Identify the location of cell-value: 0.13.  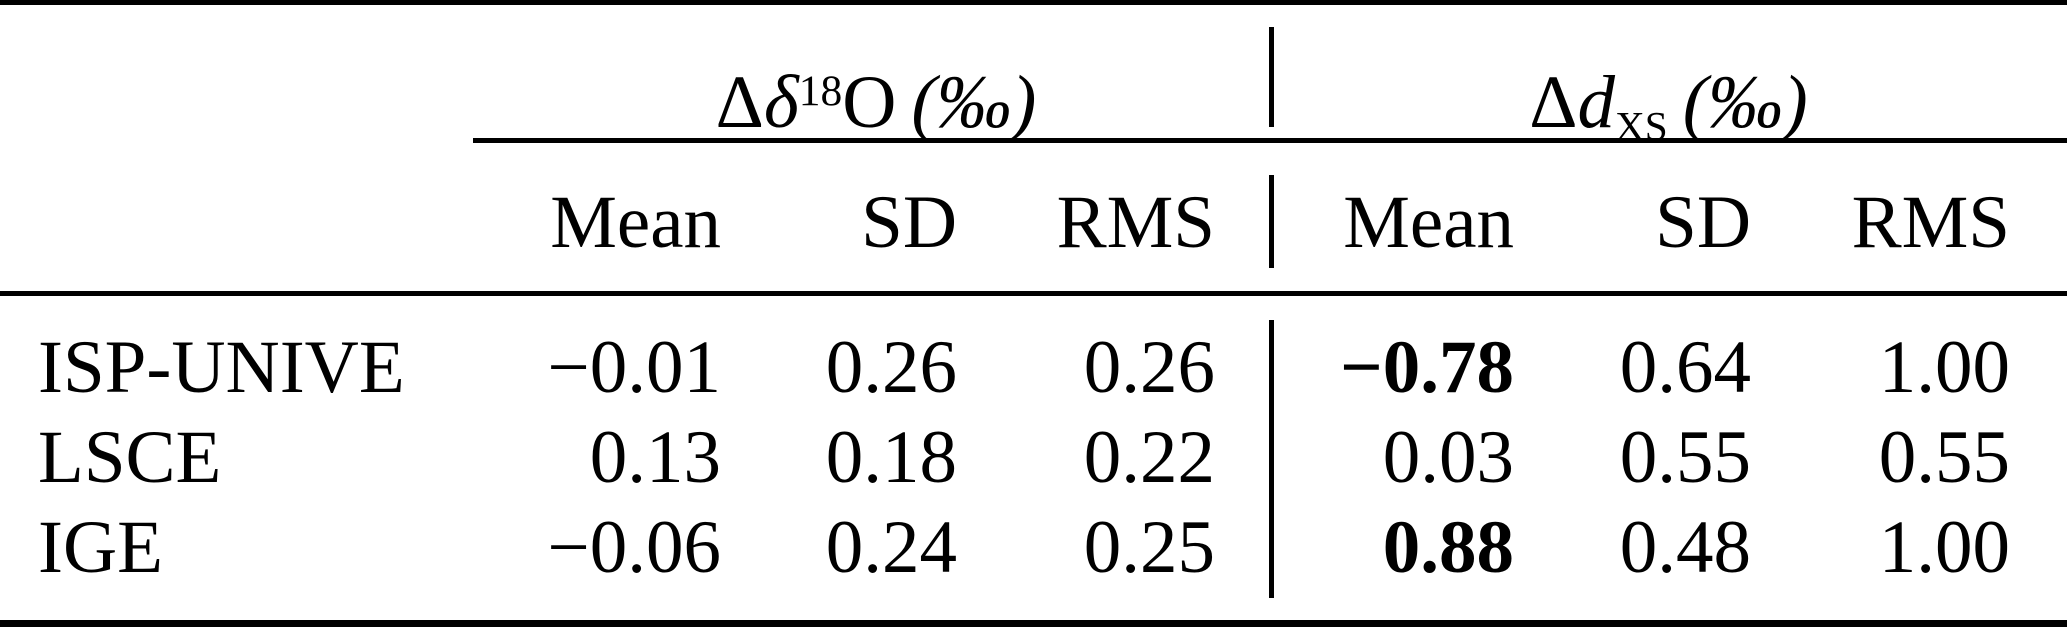
(655, 457).